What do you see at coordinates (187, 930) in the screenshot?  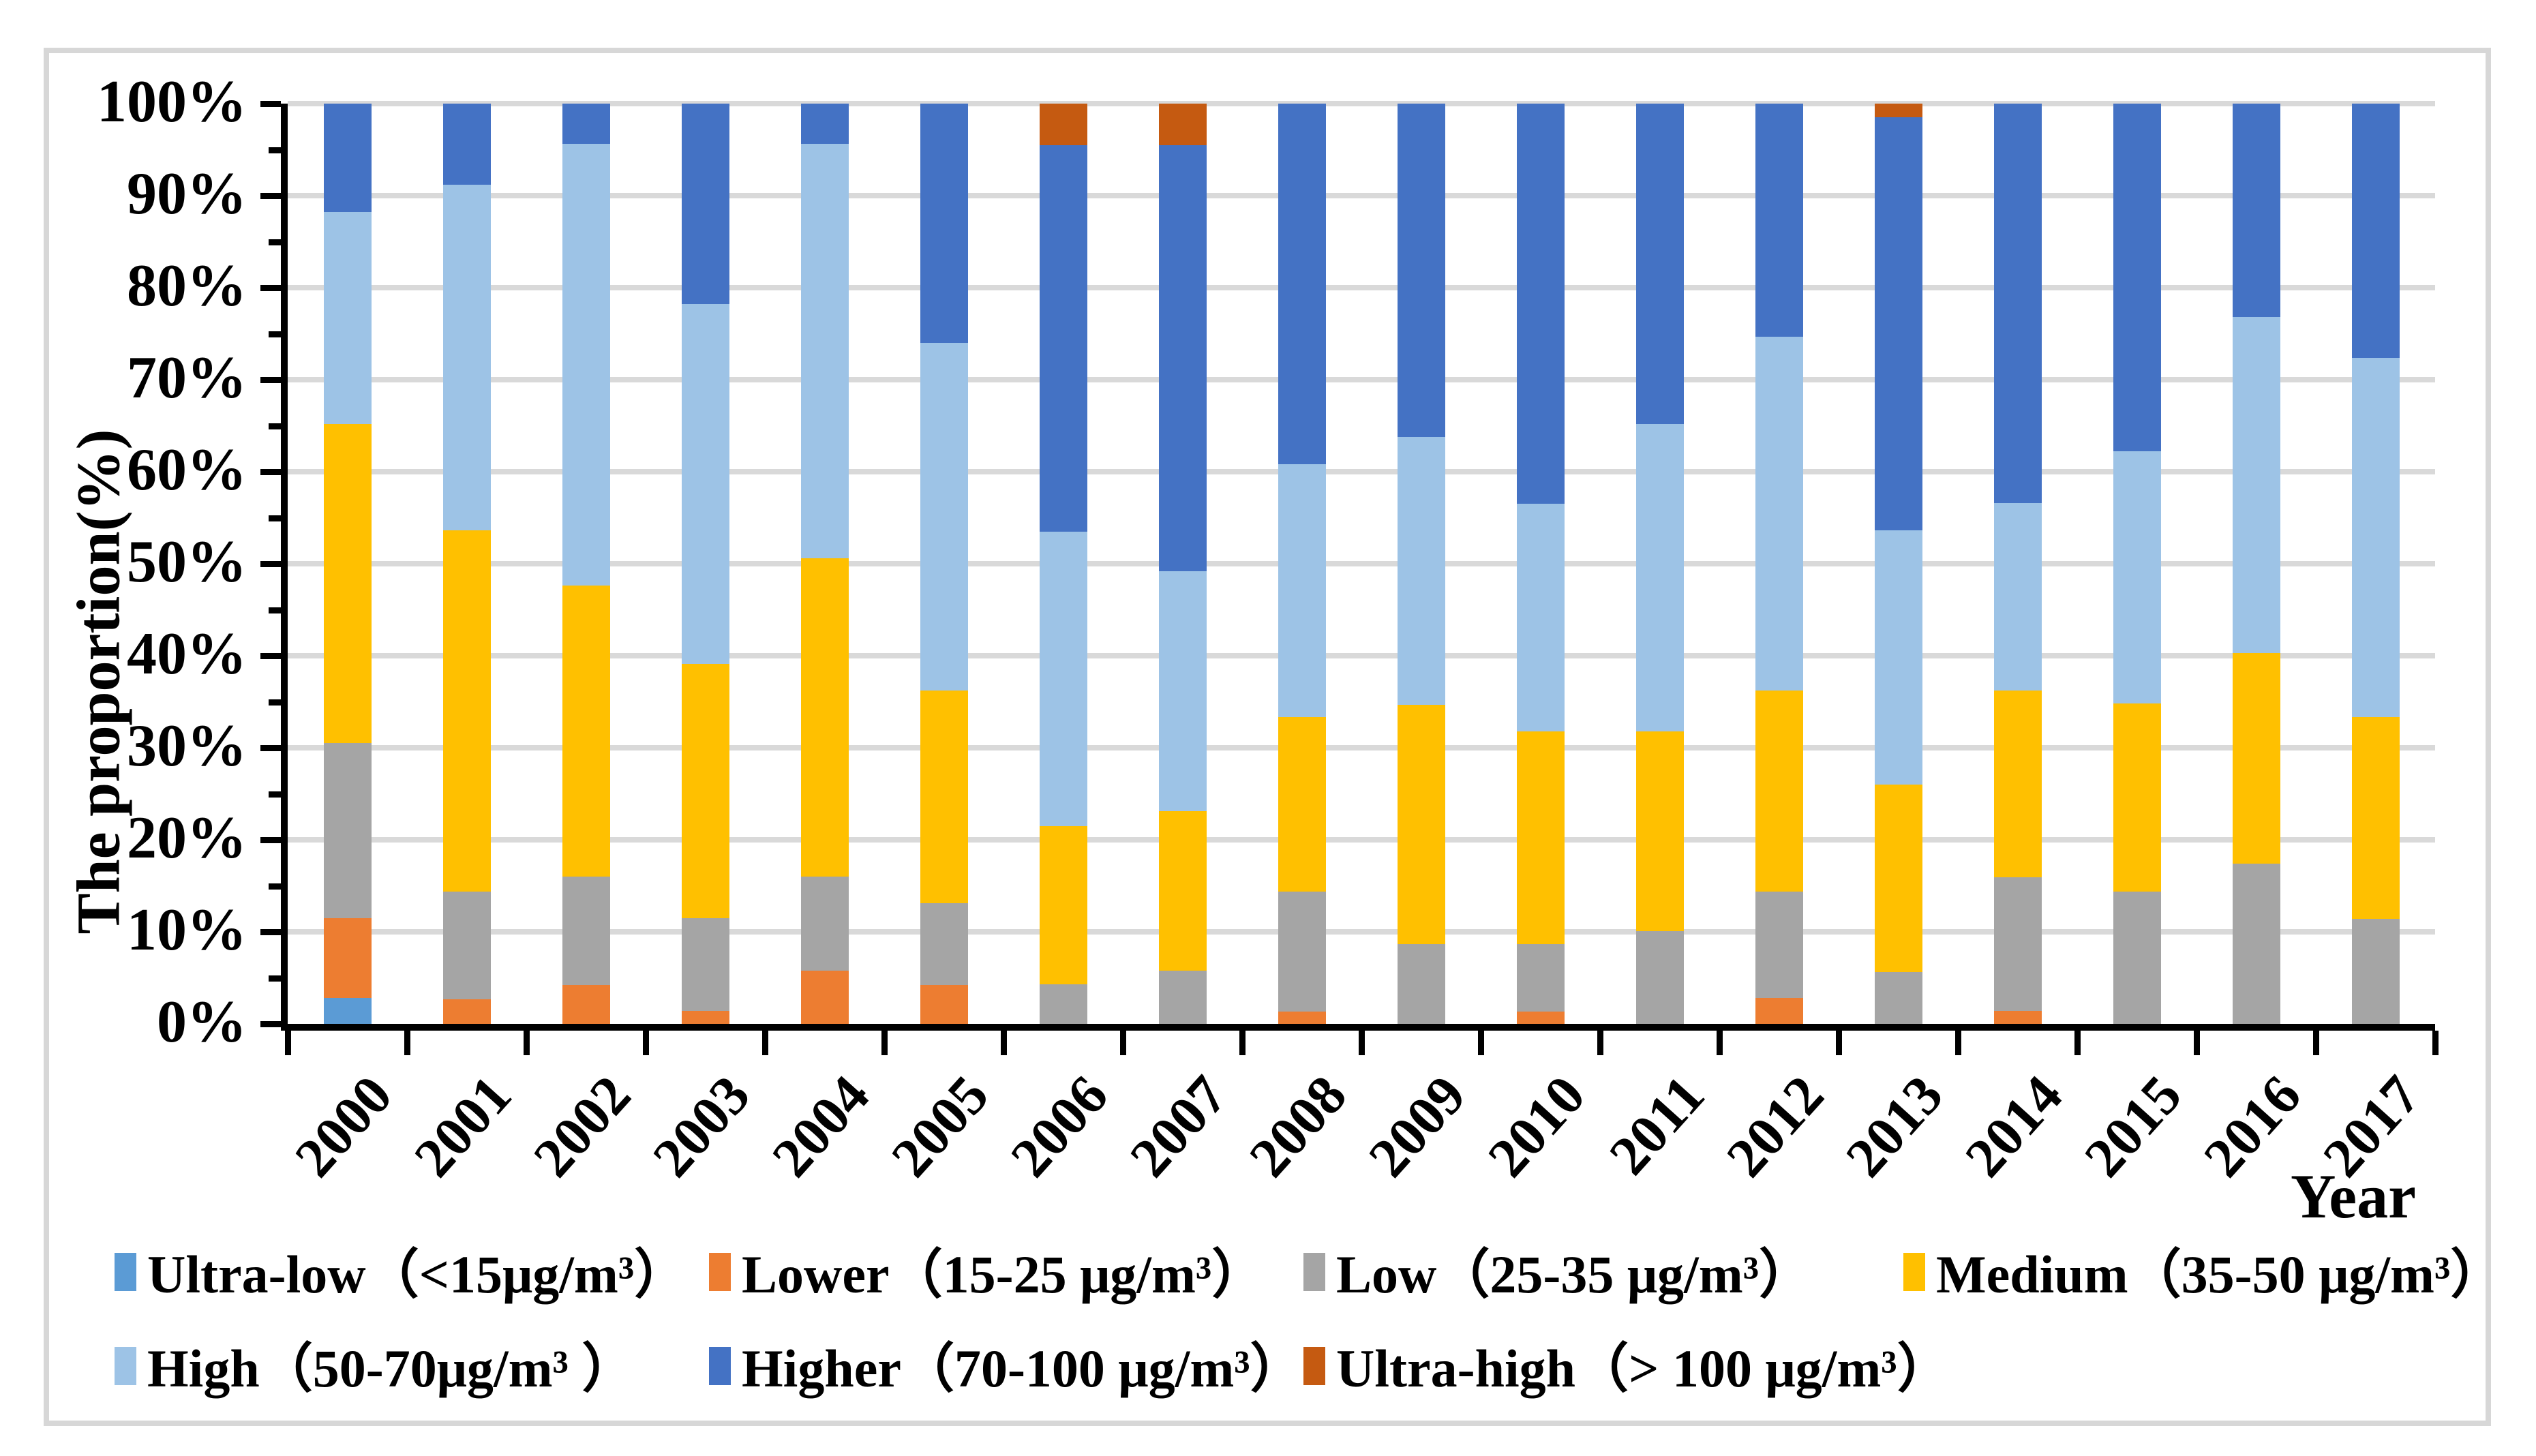 I see `y-tick-label: 10%` at bounding box center [187, 930].